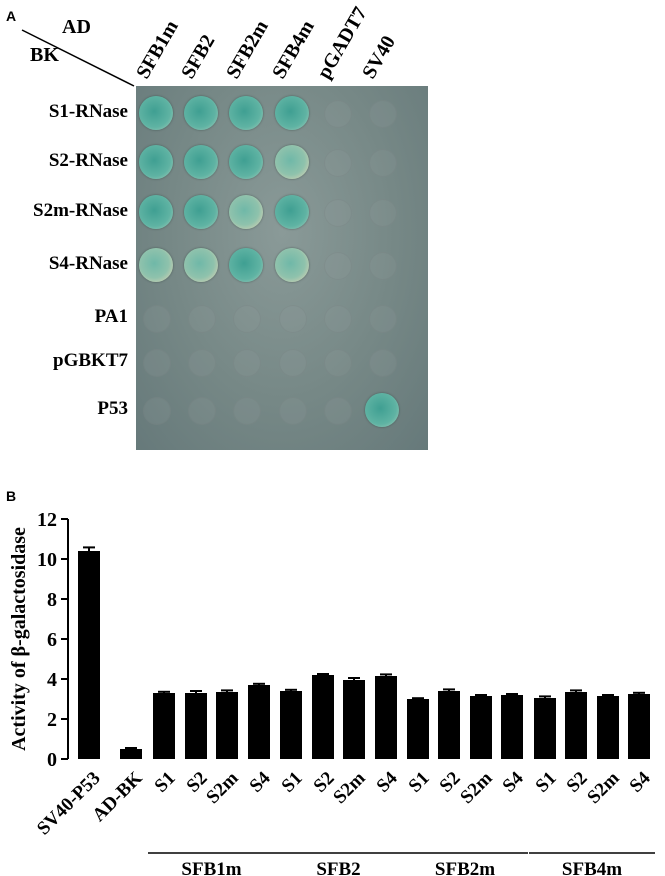  What do you see at coordinates (52, 760) in the screenshot?
I see `y-tick-label: 0` at bounding box center [52, 760].